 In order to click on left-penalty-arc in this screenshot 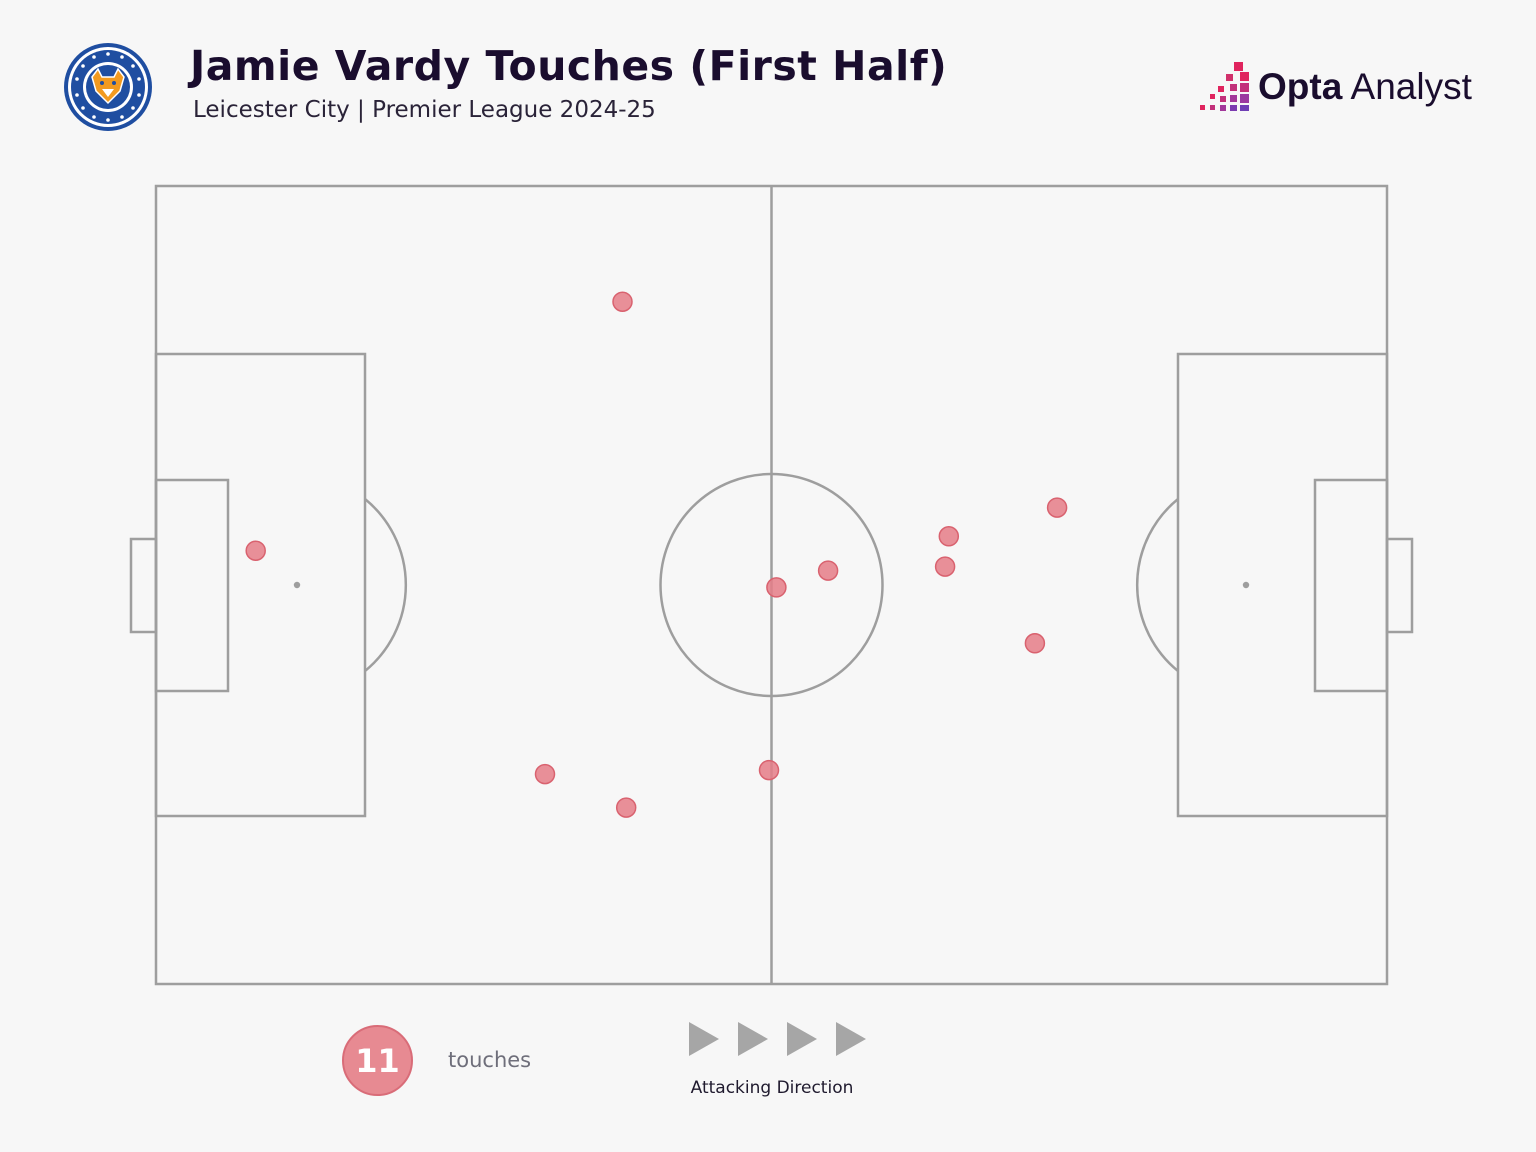, I will do `click(385, 585)`.